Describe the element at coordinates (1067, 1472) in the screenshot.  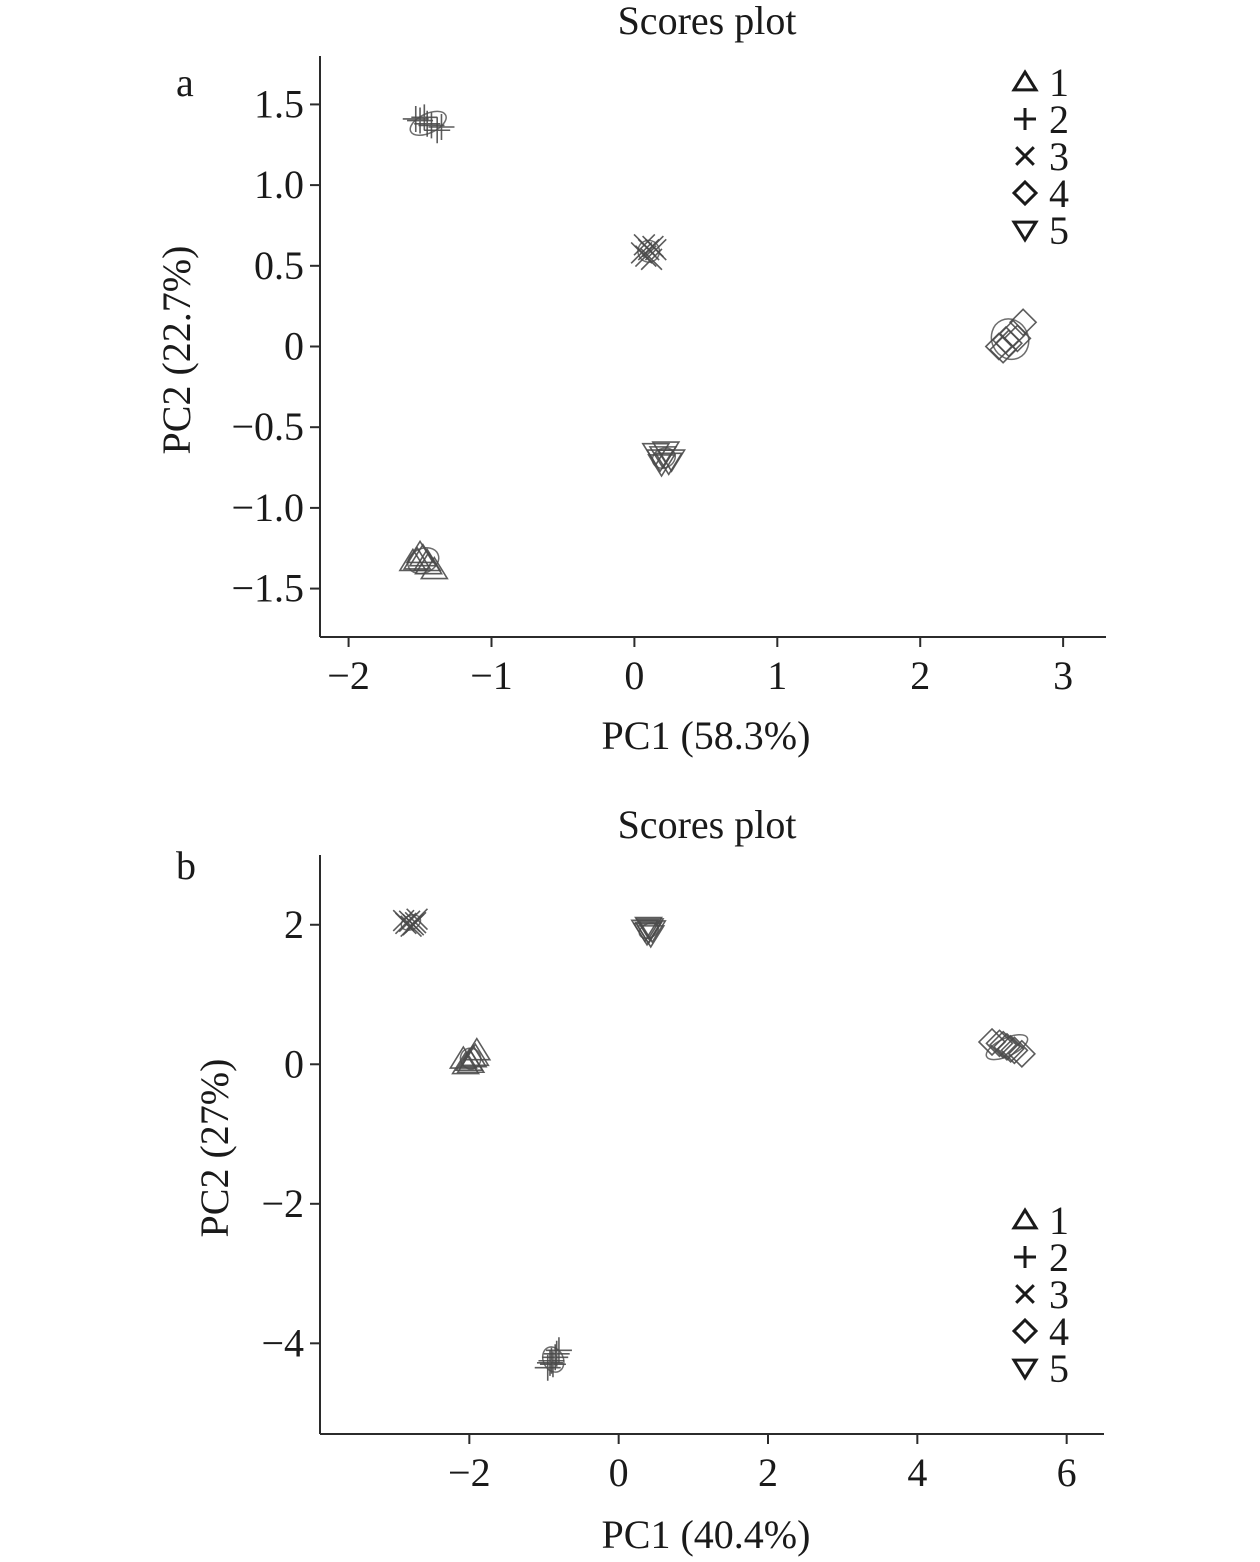
I see `x-tick-label: 6` at that location.